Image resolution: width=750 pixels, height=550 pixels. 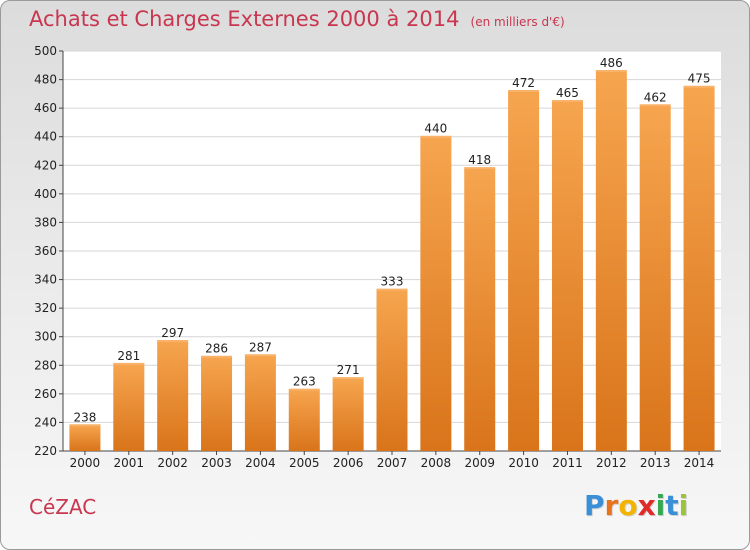 I want to click on data-label: 287, so click(x=260, y=347).